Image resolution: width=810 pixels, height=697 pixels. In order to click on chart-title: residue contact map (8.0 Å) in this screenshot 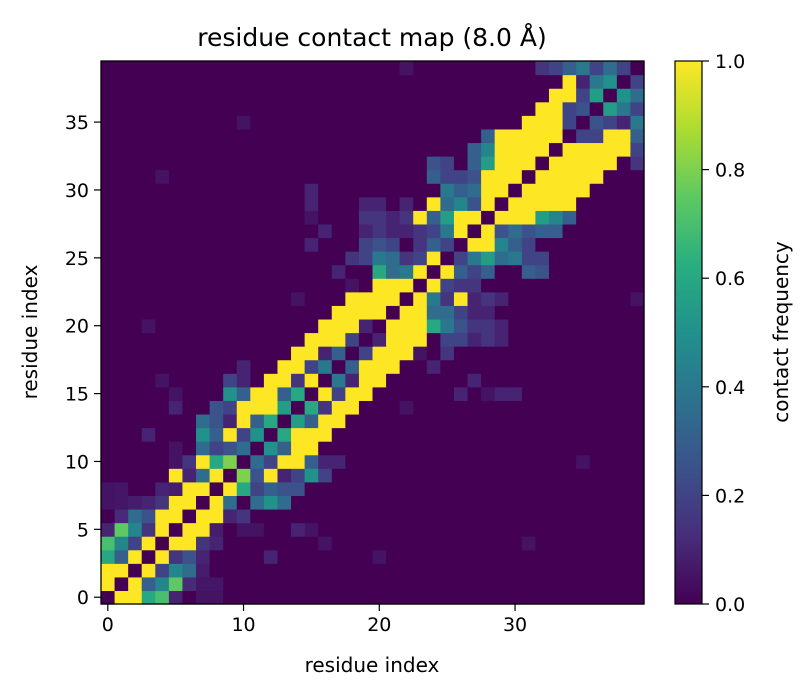, I will do `click(371, 37)`.